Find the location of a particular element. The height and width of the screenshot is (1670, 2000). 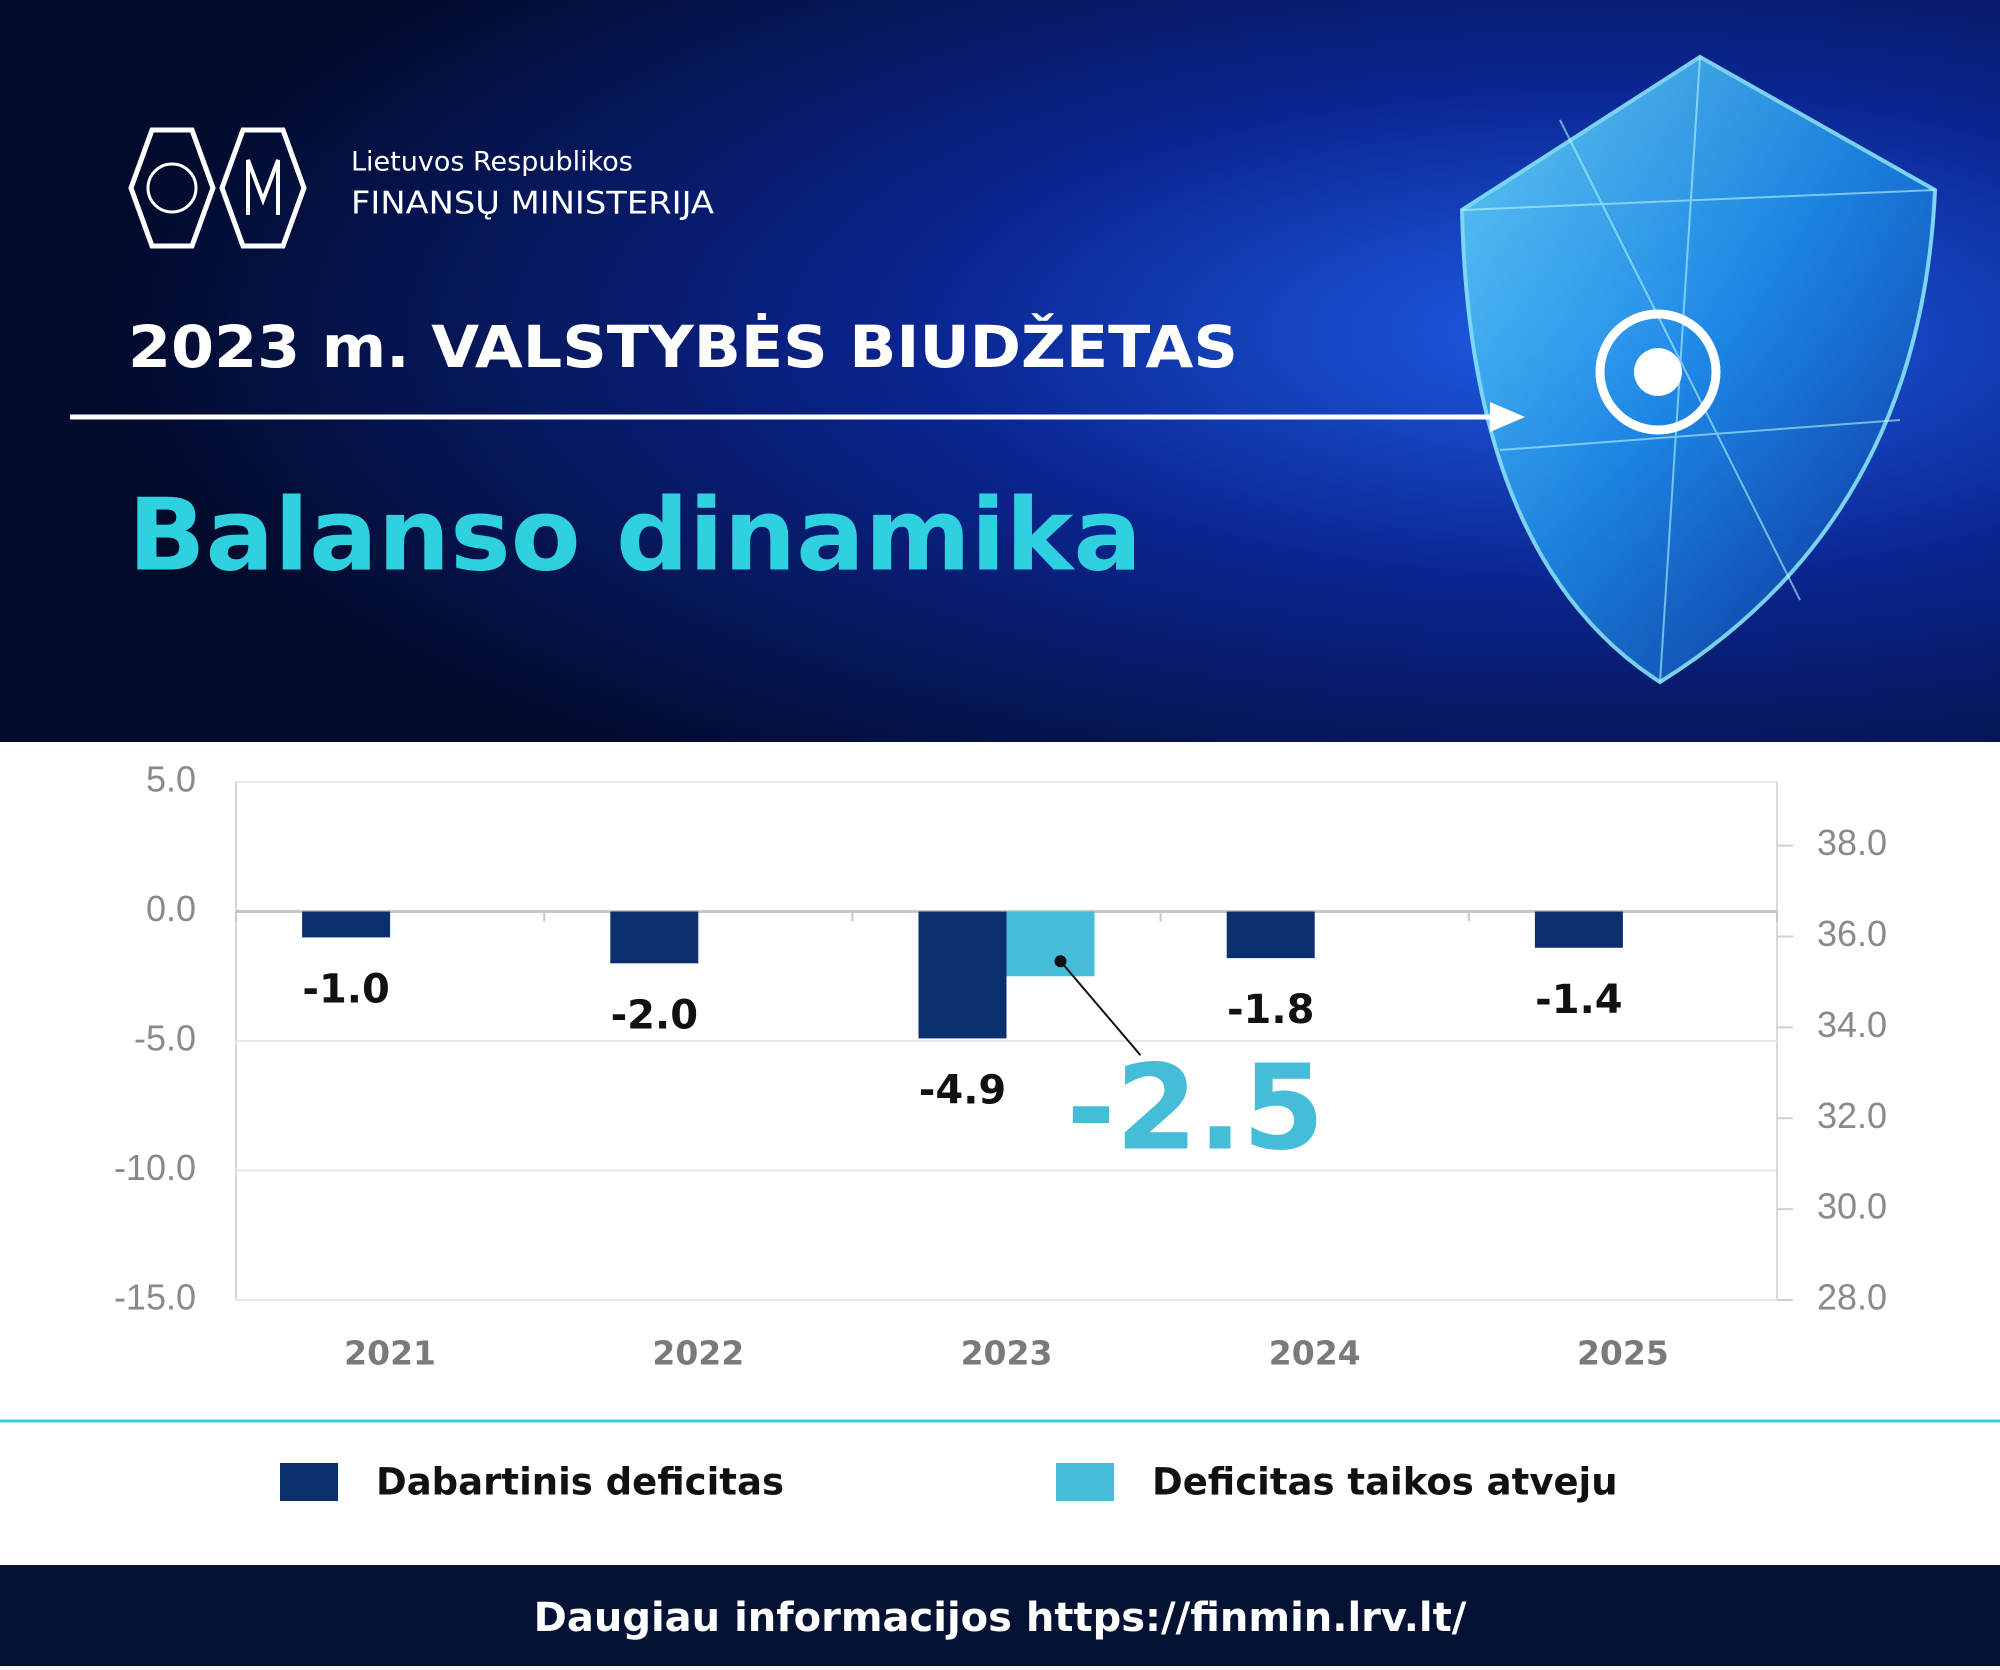

data-label: -1.8 is located at coordinates (1270, 1010).